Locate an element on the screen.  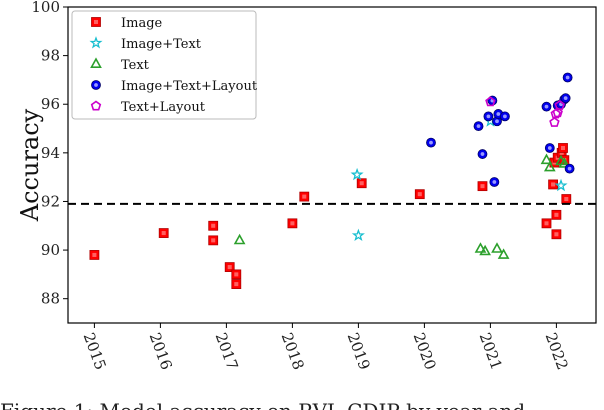
x-tick-label: 2020 is located at coordinates (425, 351).